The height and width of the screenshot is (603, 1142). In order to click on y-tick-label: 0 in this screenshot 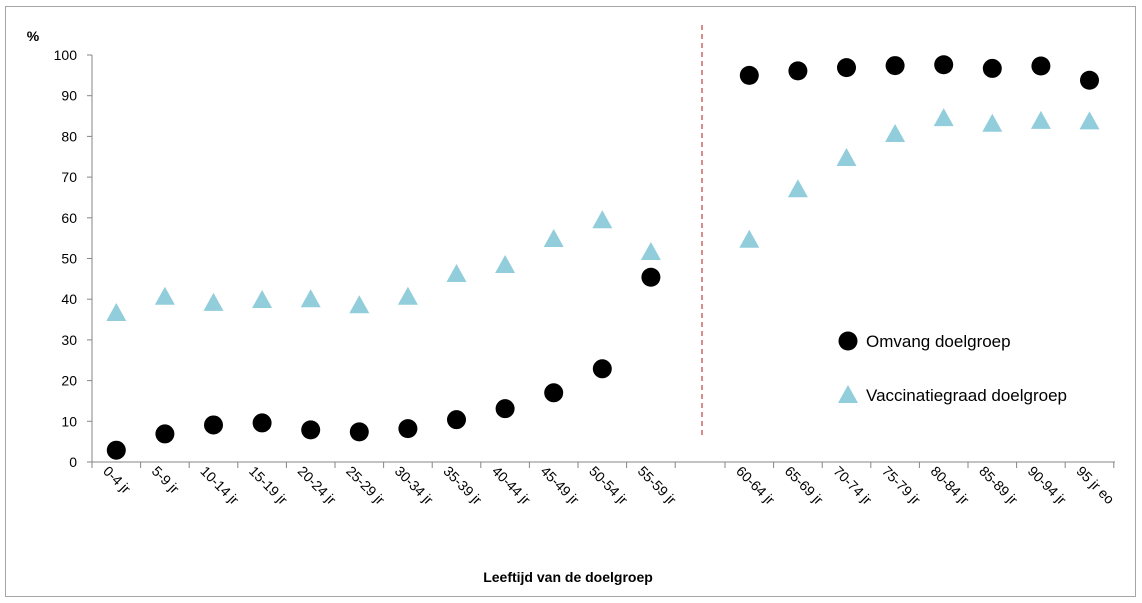, I will do `click(73, 462)`.